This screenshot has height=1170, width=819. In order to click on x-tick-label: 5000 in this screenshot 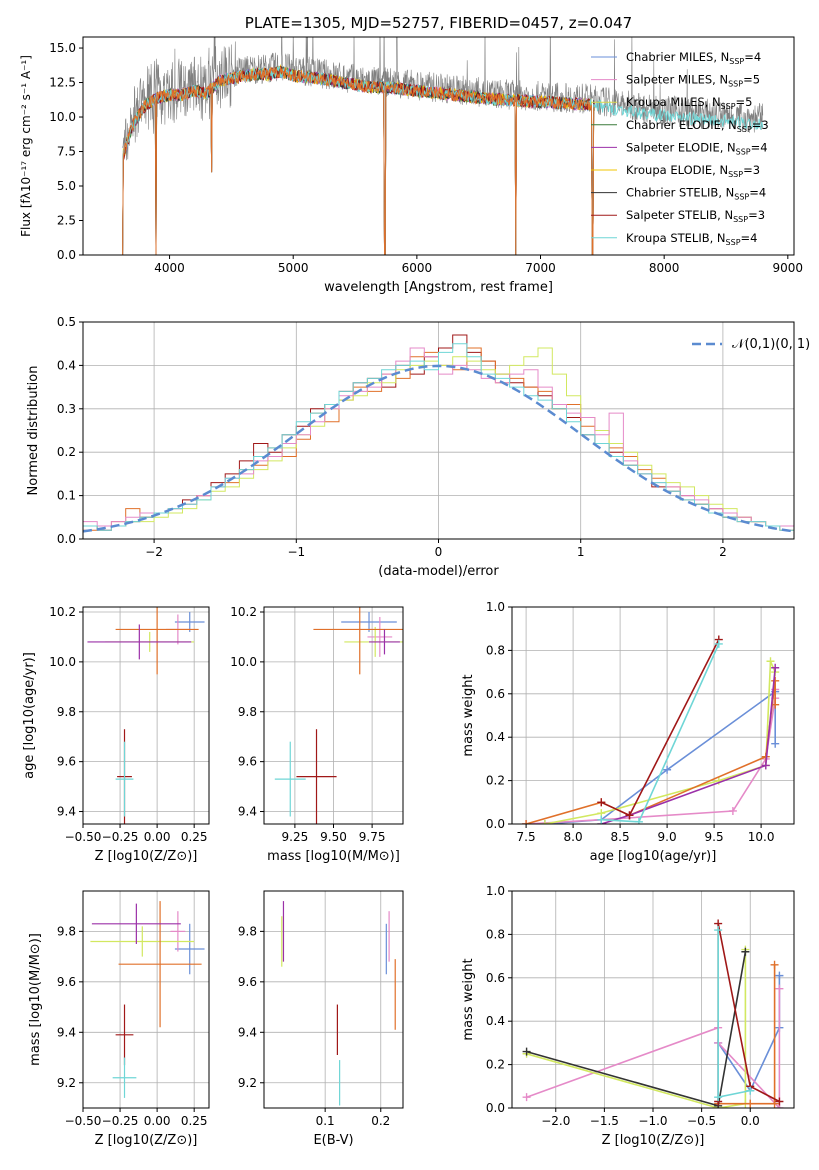, I will do `click(293, 268)`.